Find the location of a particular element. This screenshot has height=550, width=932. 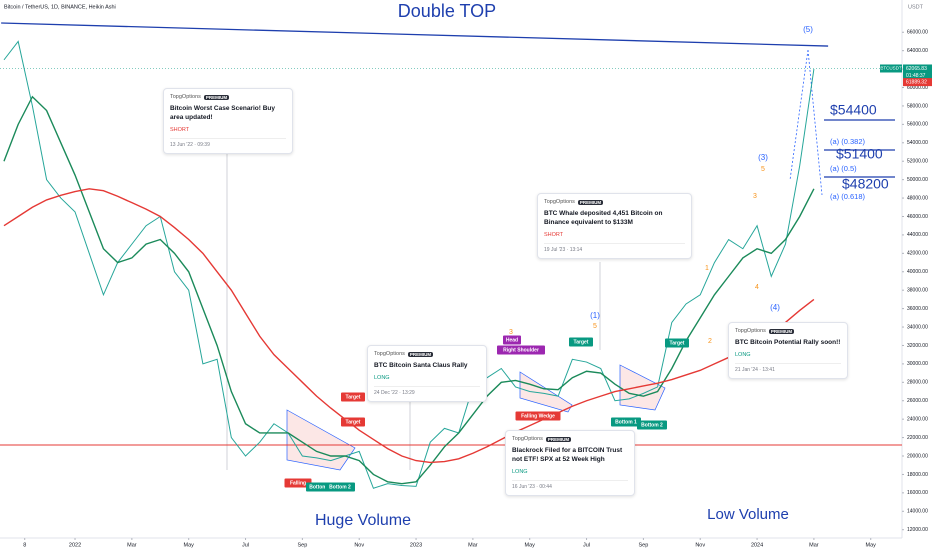

y-tick-label: 30000.00 is located at coordinates (917, 364).